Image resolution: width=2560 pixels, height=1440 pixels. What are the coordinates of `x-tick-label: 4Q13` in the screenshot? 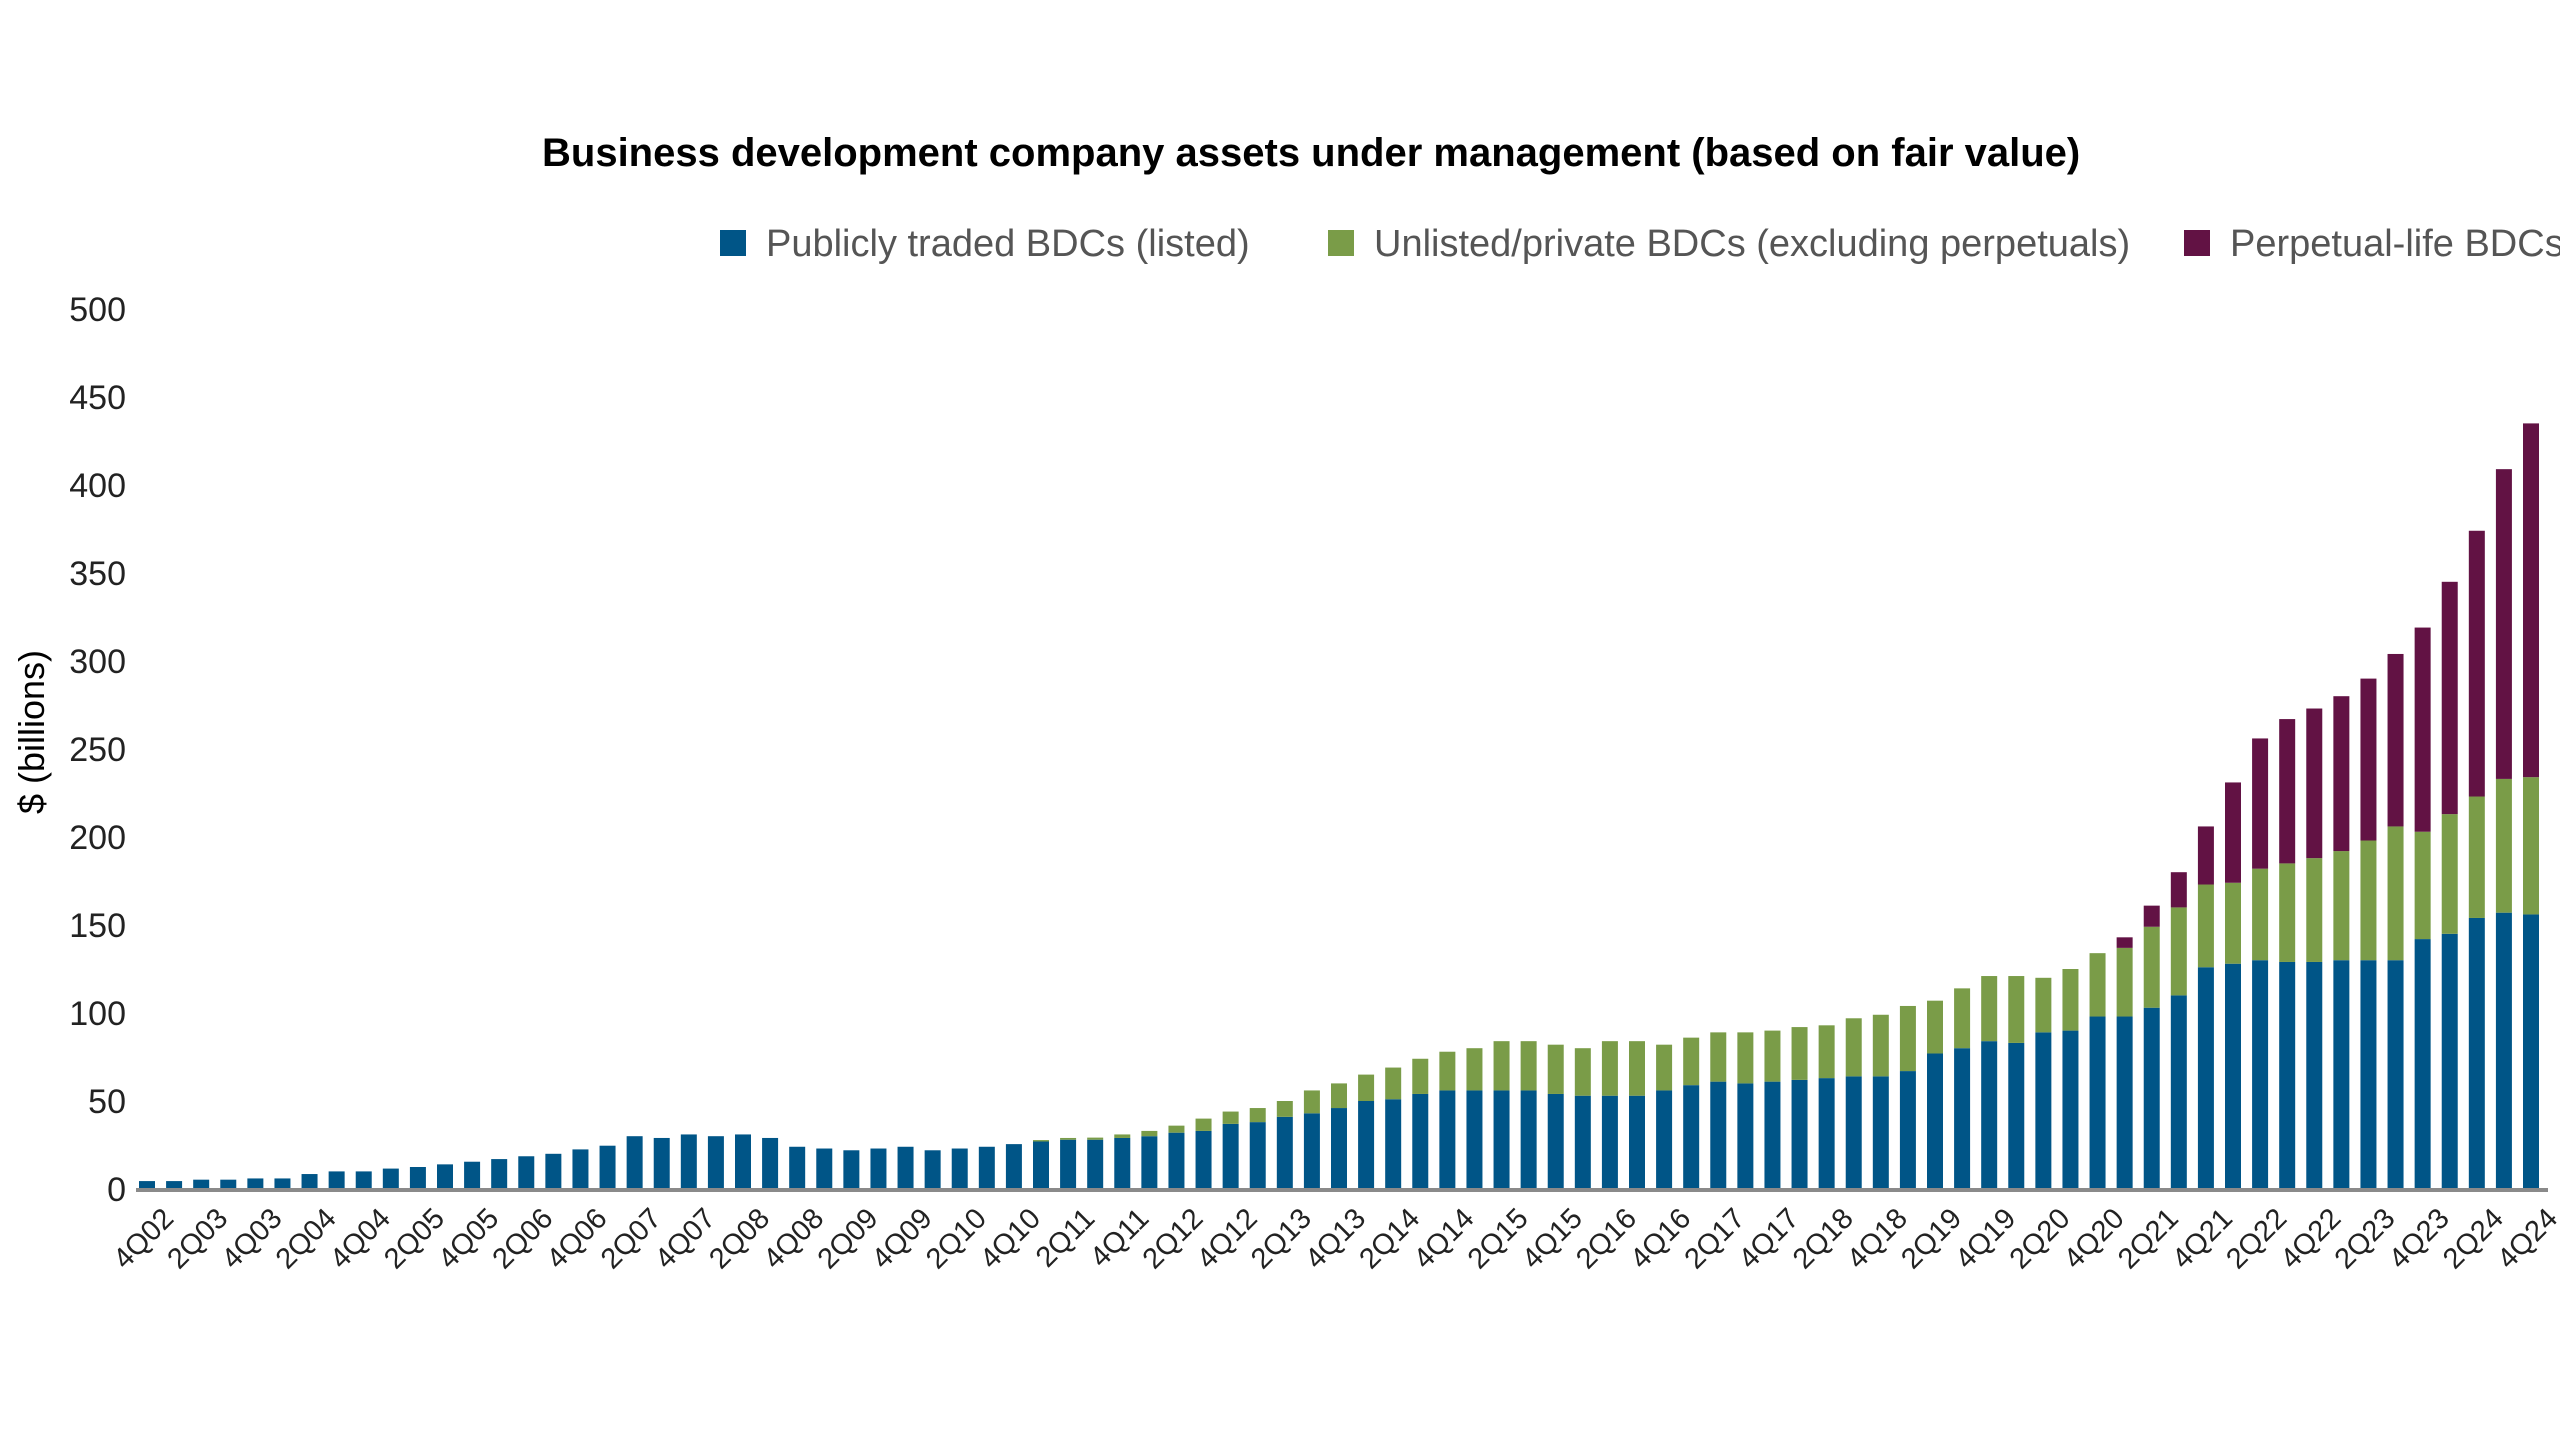 It's located at (1335, 1238).